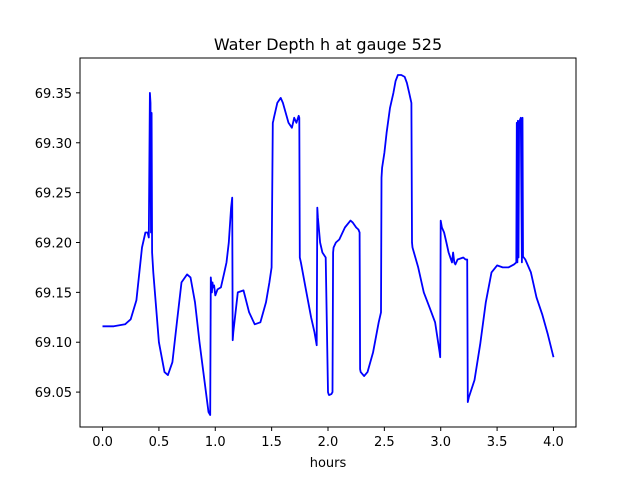 The height and width of the screenshot is (480, 640). I want to click on x-tick-label: 4.0, so click(553, 442).